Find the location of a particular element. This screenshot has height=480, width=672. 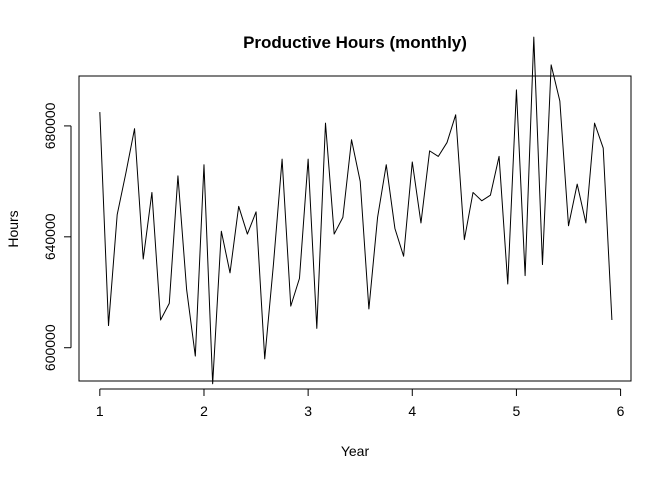

x-tick-label: 5 is located at coordinates (517, 411).